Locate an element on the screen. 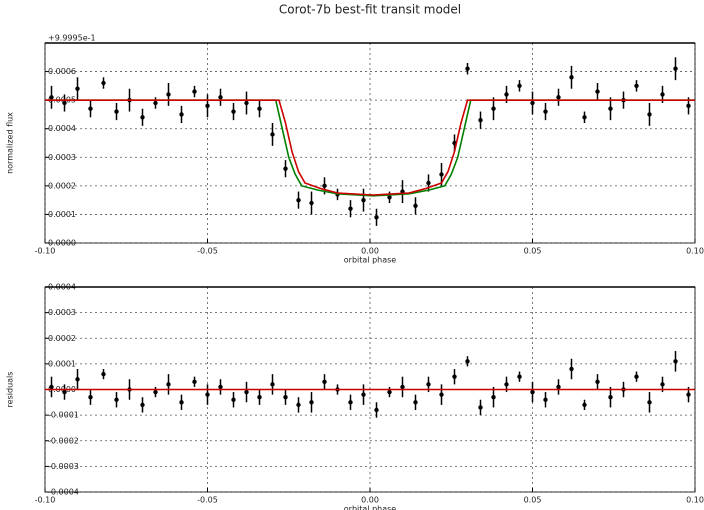 The height and width of the screenshot is (510, 704). y-tick-label: -0.0003 is located at coordinates (63, 466).